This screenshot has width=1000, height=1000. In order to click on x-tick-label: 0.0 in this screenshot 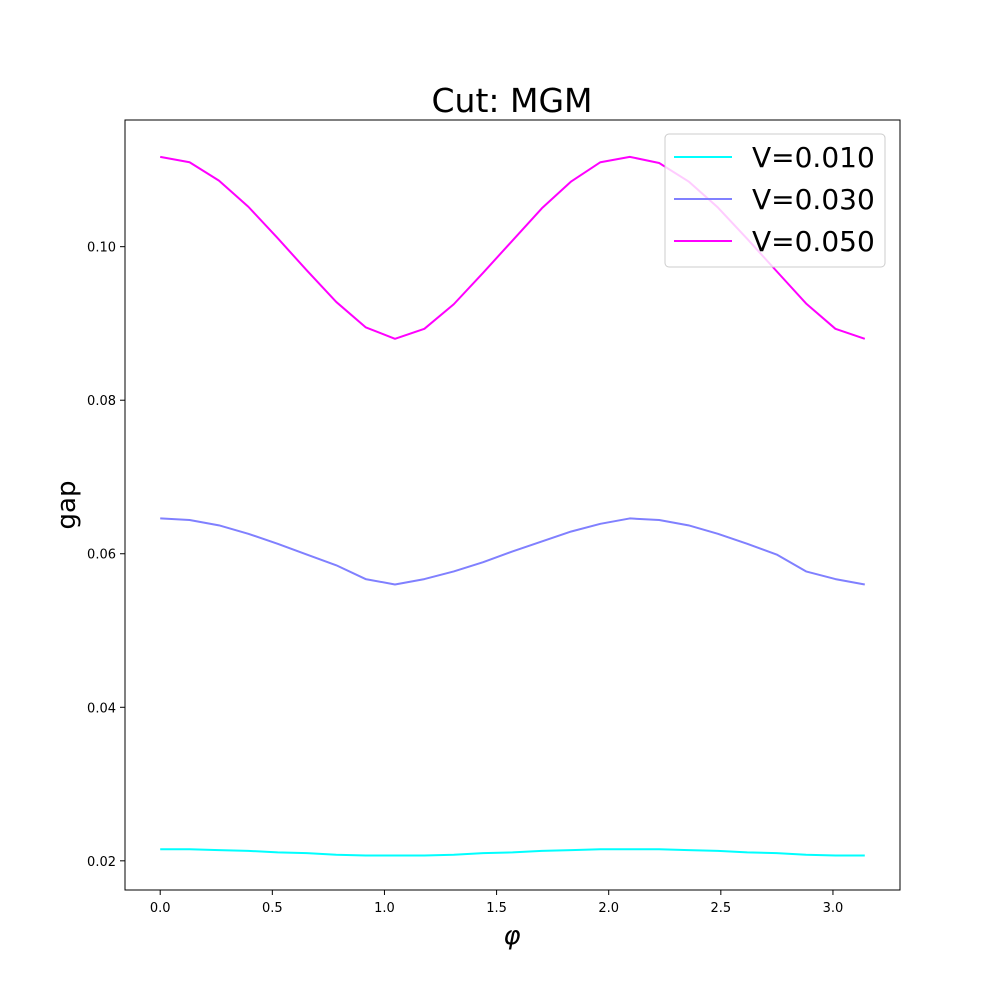, I will do `click(160, 908)`.